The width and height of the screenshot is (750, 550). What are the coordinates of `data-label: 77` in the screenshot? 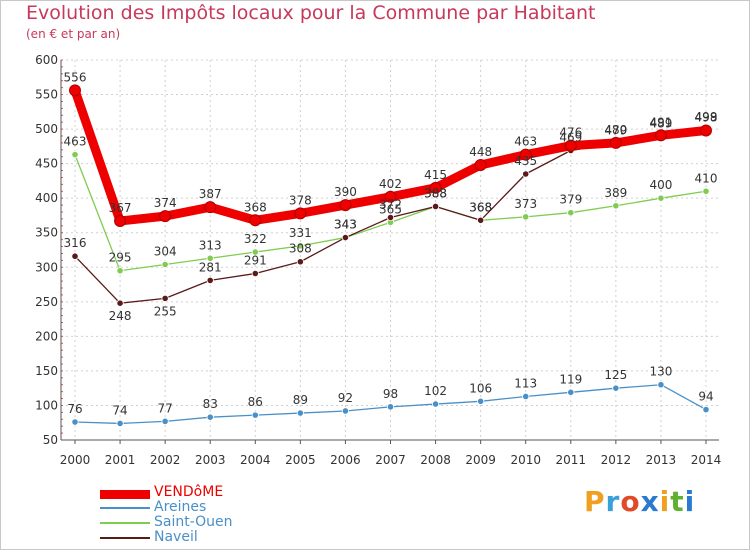 It's located at (165, 408).